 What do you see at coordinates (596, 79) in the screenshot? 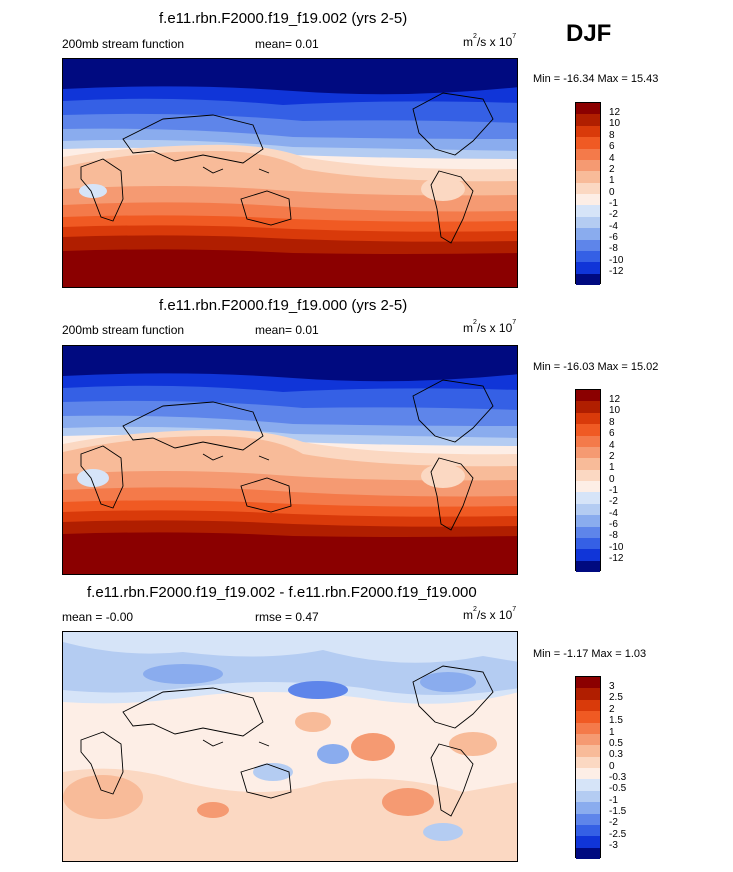
I see `panel1-minmax: Min = -16.34 Max = 15.43` at bounding box center [596, 79].